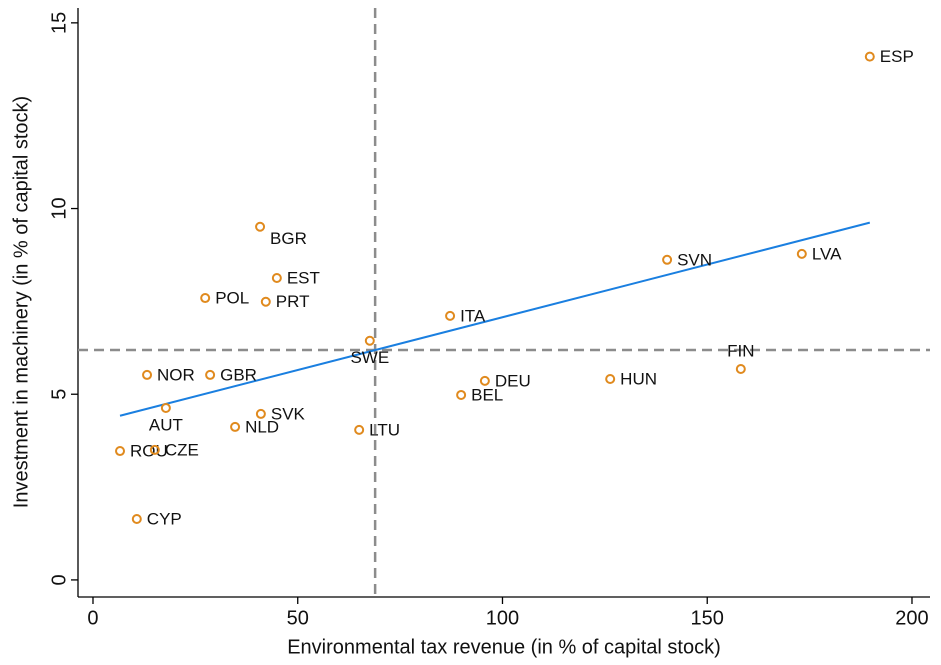 This screenshot has height=665, width=941. What do you see at coordinates (502, 618) in the screenshot?
I see `x-tick-label: 100` at bounding box center [502, 618].